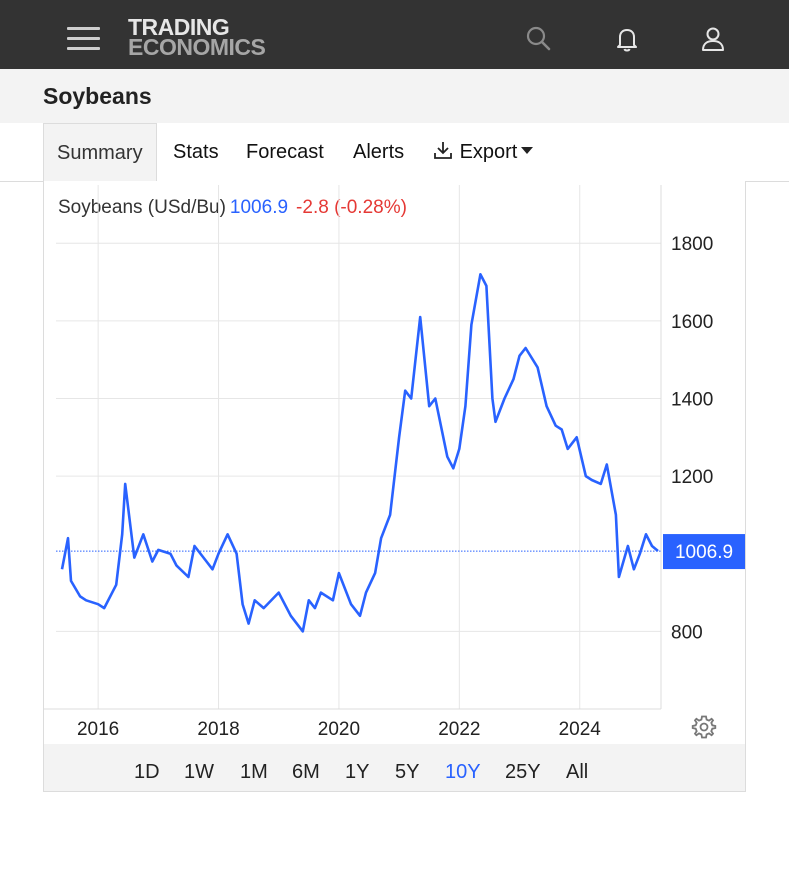 The height and width of the screenshot is (875, 789). Describe the element at coordinates (713, 39) in the screenshot. I see `user-icon` at that location.